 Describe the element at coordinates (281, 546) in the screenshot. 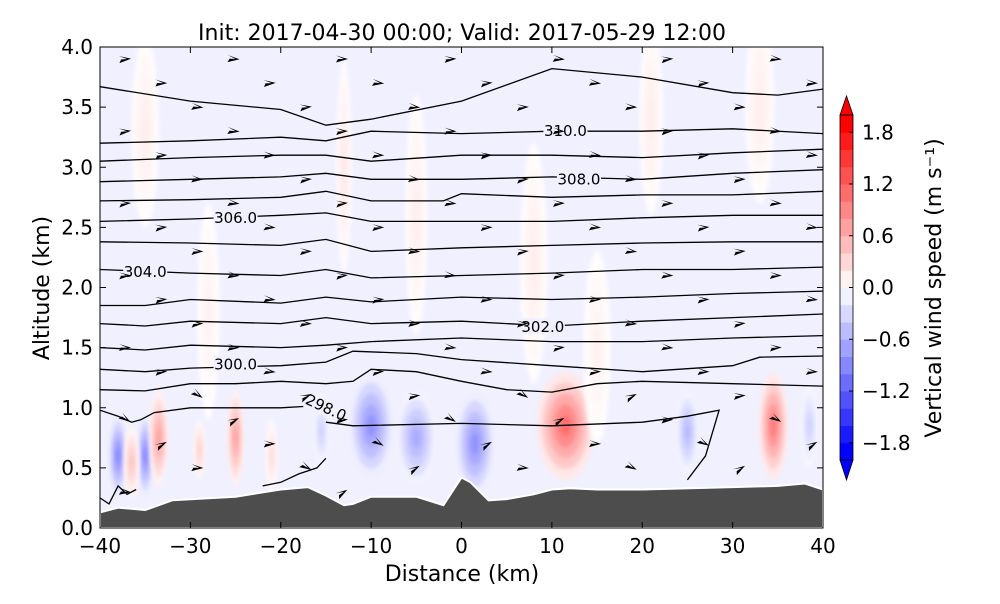

I see `x-tick-label: −20` at that location.